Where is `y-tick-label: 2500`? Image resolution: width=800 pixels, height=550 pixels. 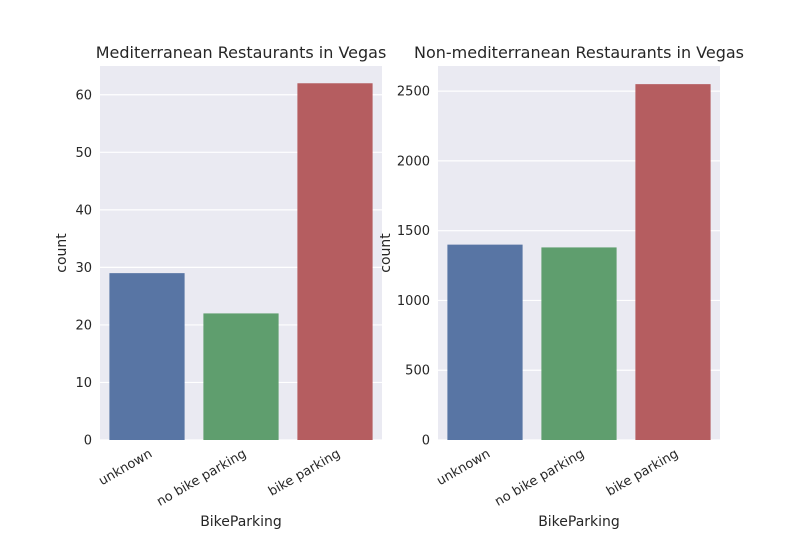 y-tick-label: 2500 is located at coordinates (413, 92).